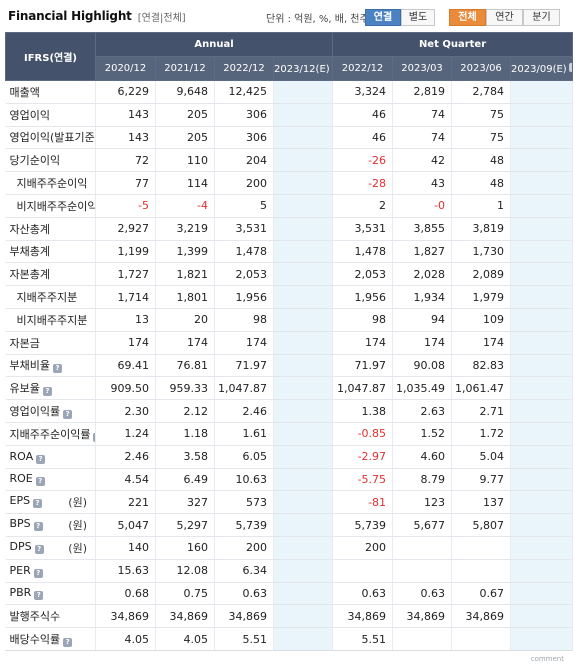 The image size is (580, 666). Describe the element at coordinates (161, 18) in the screenshot. I see `widget-subtitle: [연결|전체]` at that location.